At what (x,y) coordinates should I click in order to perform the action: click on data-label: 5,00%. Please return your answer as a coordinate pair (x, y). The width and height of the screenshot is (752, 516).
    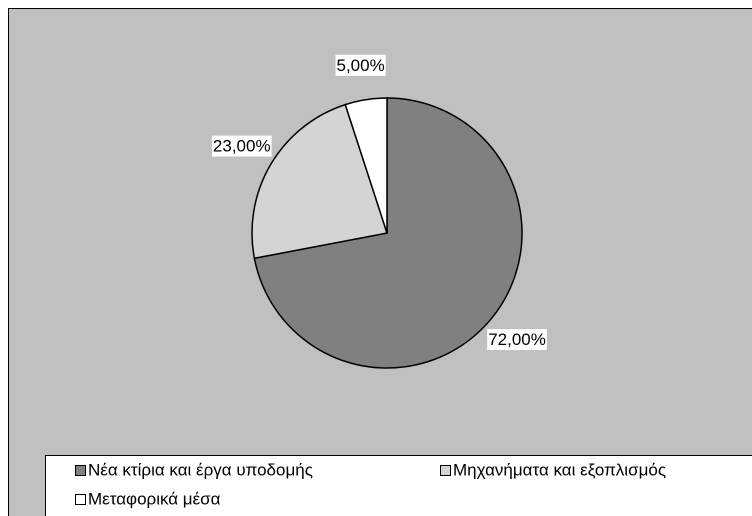
    Looking at the image, I should click on (361, 65).